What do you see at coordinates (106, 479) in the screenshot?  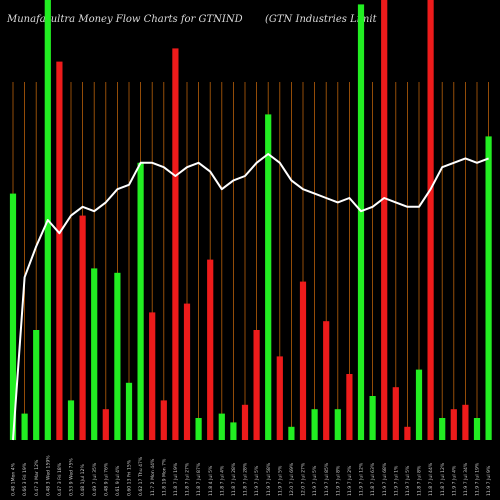 I see `x-tick-label: 0.48 9 Jul 76%` at bounding box center [106, 479].